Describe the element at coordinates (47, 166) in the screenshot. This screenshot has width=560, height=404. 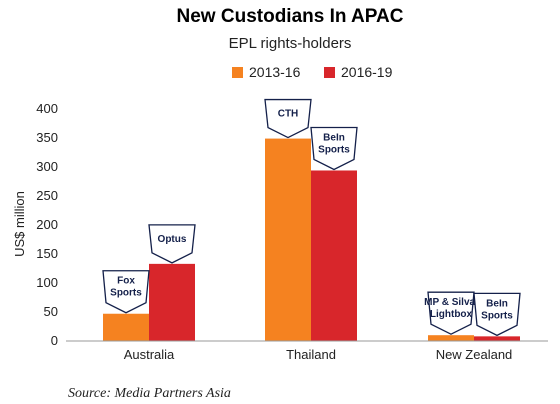
I see `y-tick-label: 300` at that location.